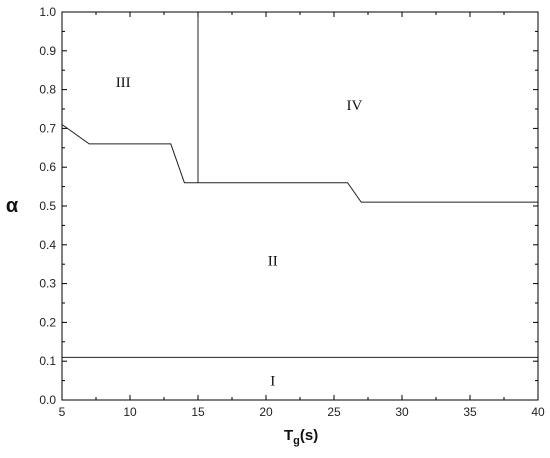 The height and width of the screenshot is (458, 550). What do you see at coordinates (47, 400) in the screenshot?
I see `y-tick-label: 0.0` at bounding box center [47, 400].